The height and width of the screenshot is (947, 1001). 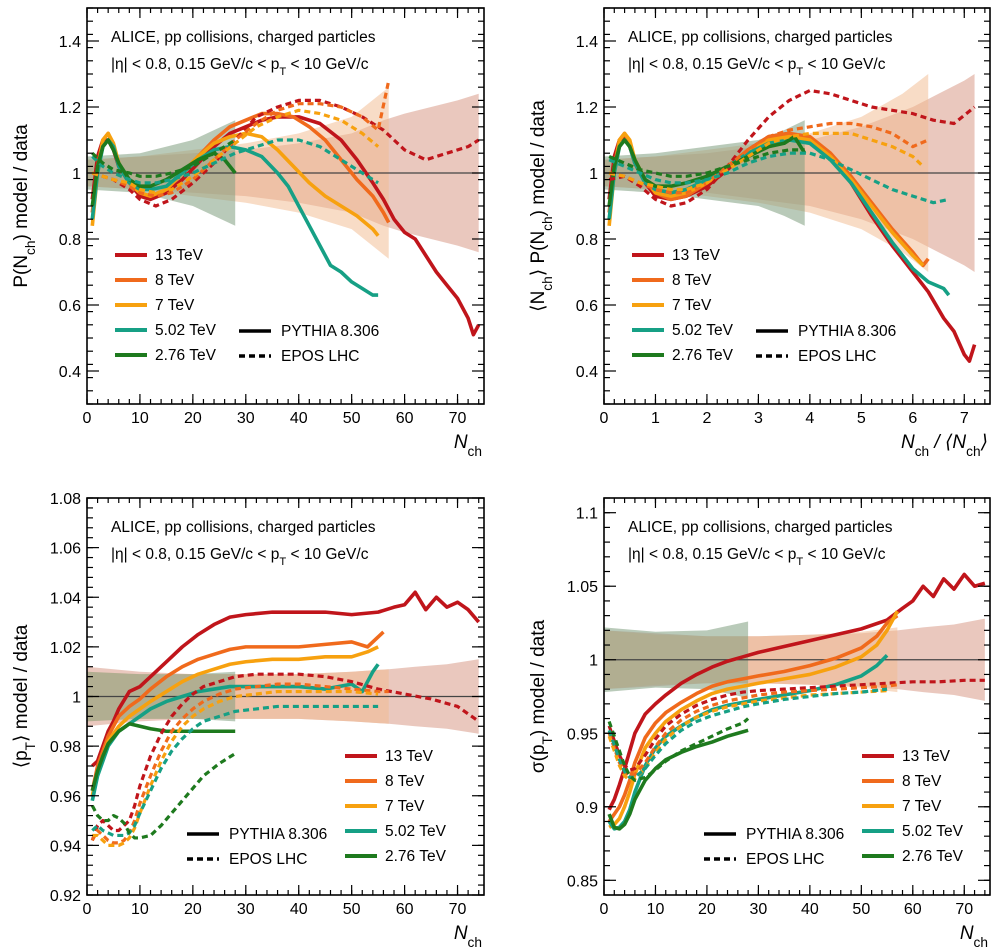 I want to click on x-tick-label: 1, so click(x=655, y=418).